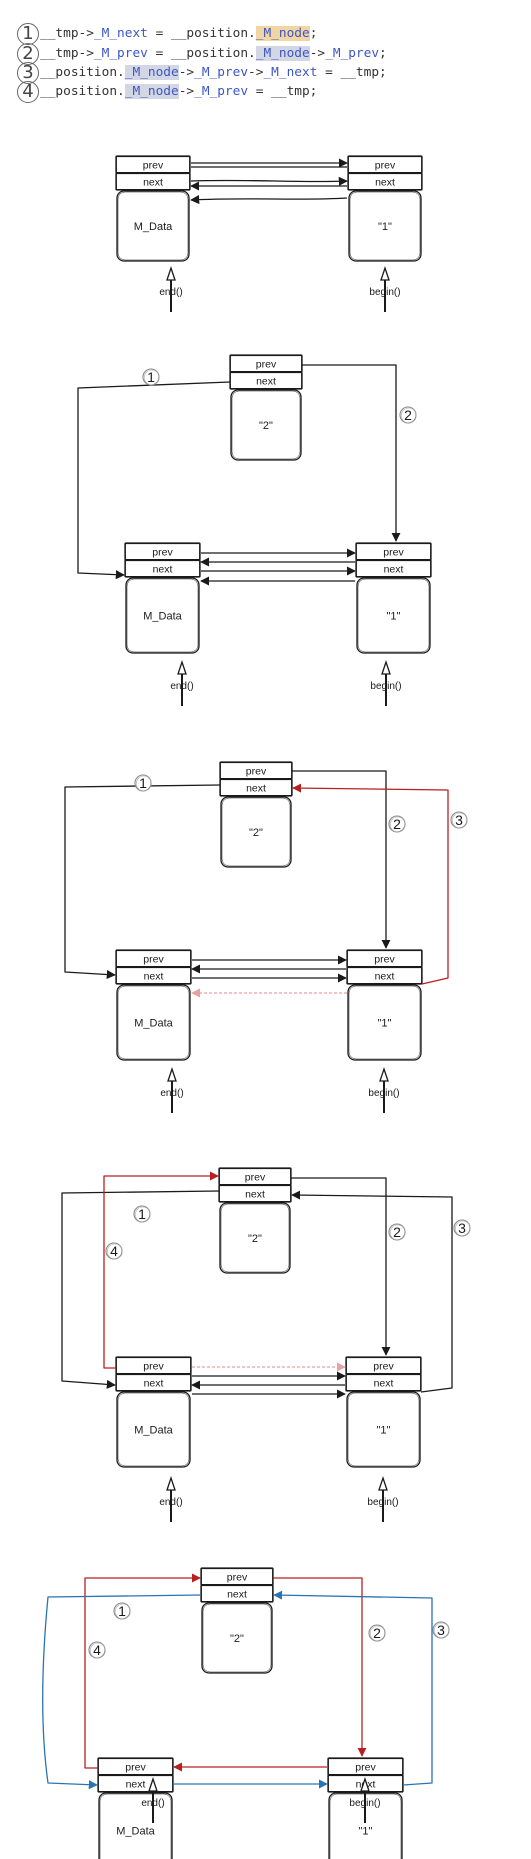 The image size is (531, 1859). What do you see at coordinates (352, 72) in the screenshot?
I see `code-token: = __tmp;` at bounding box center [352, 72].